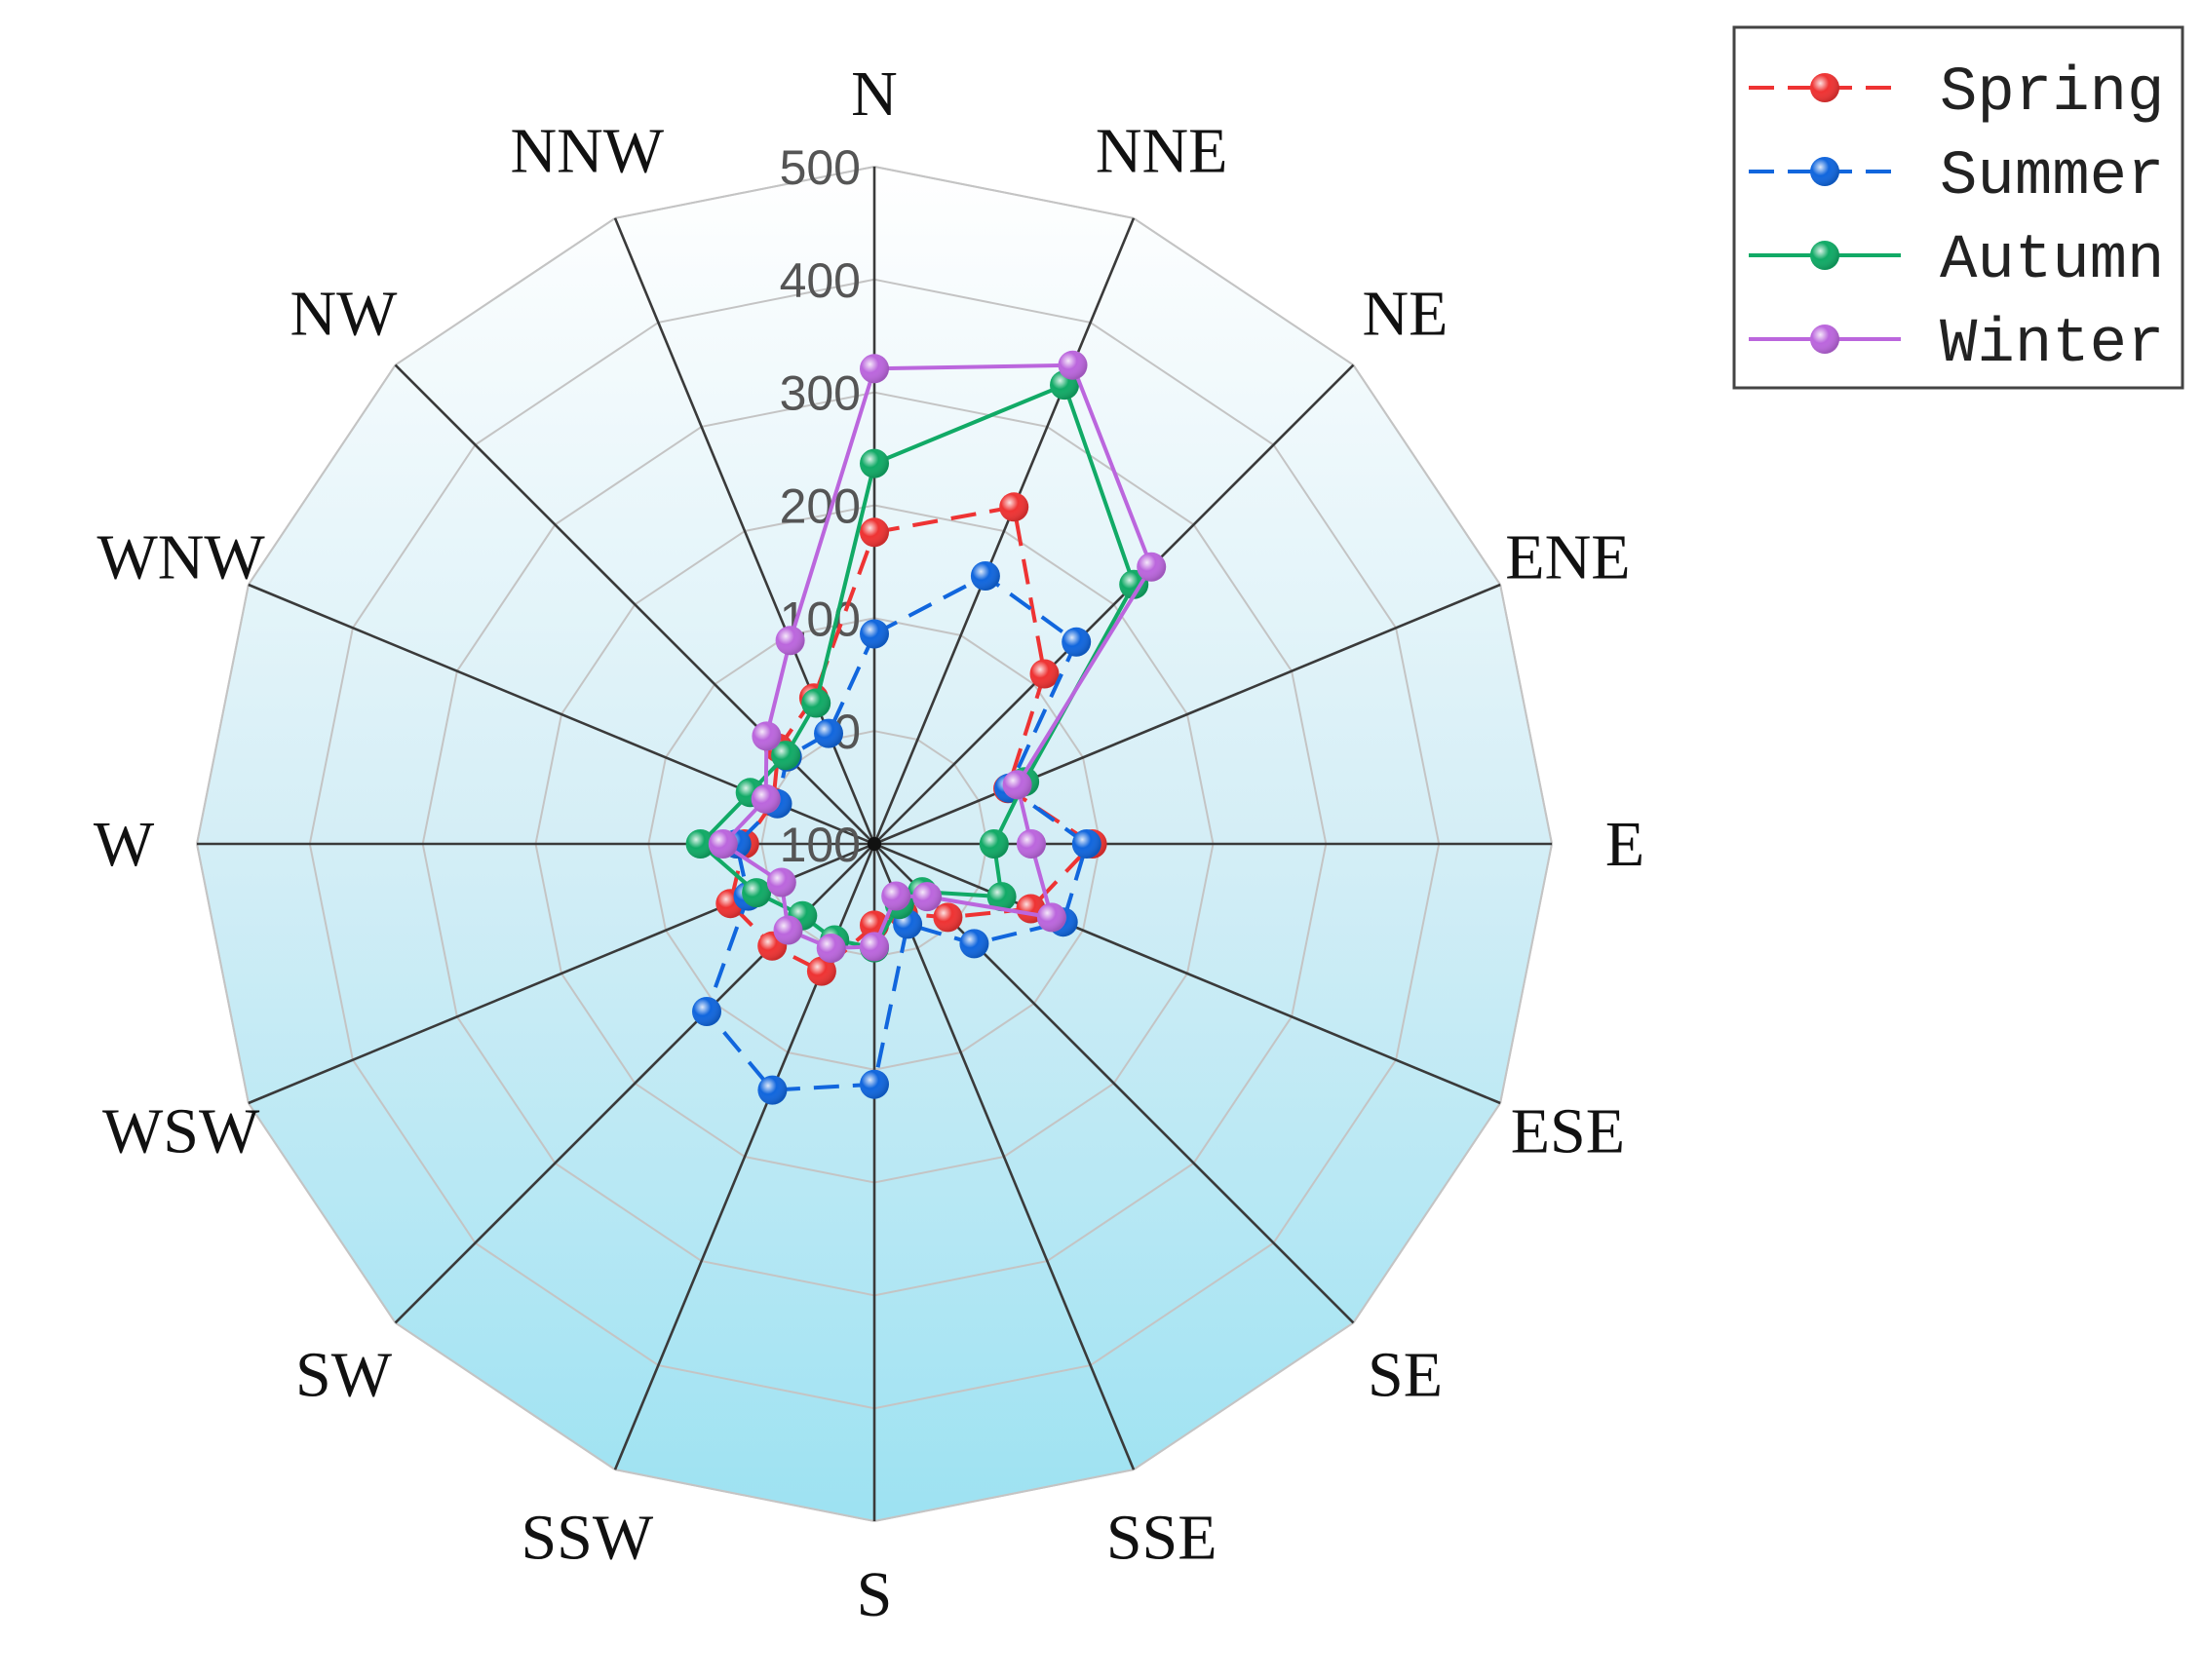  I want to click on spoke-ese, so click(1187, 973).